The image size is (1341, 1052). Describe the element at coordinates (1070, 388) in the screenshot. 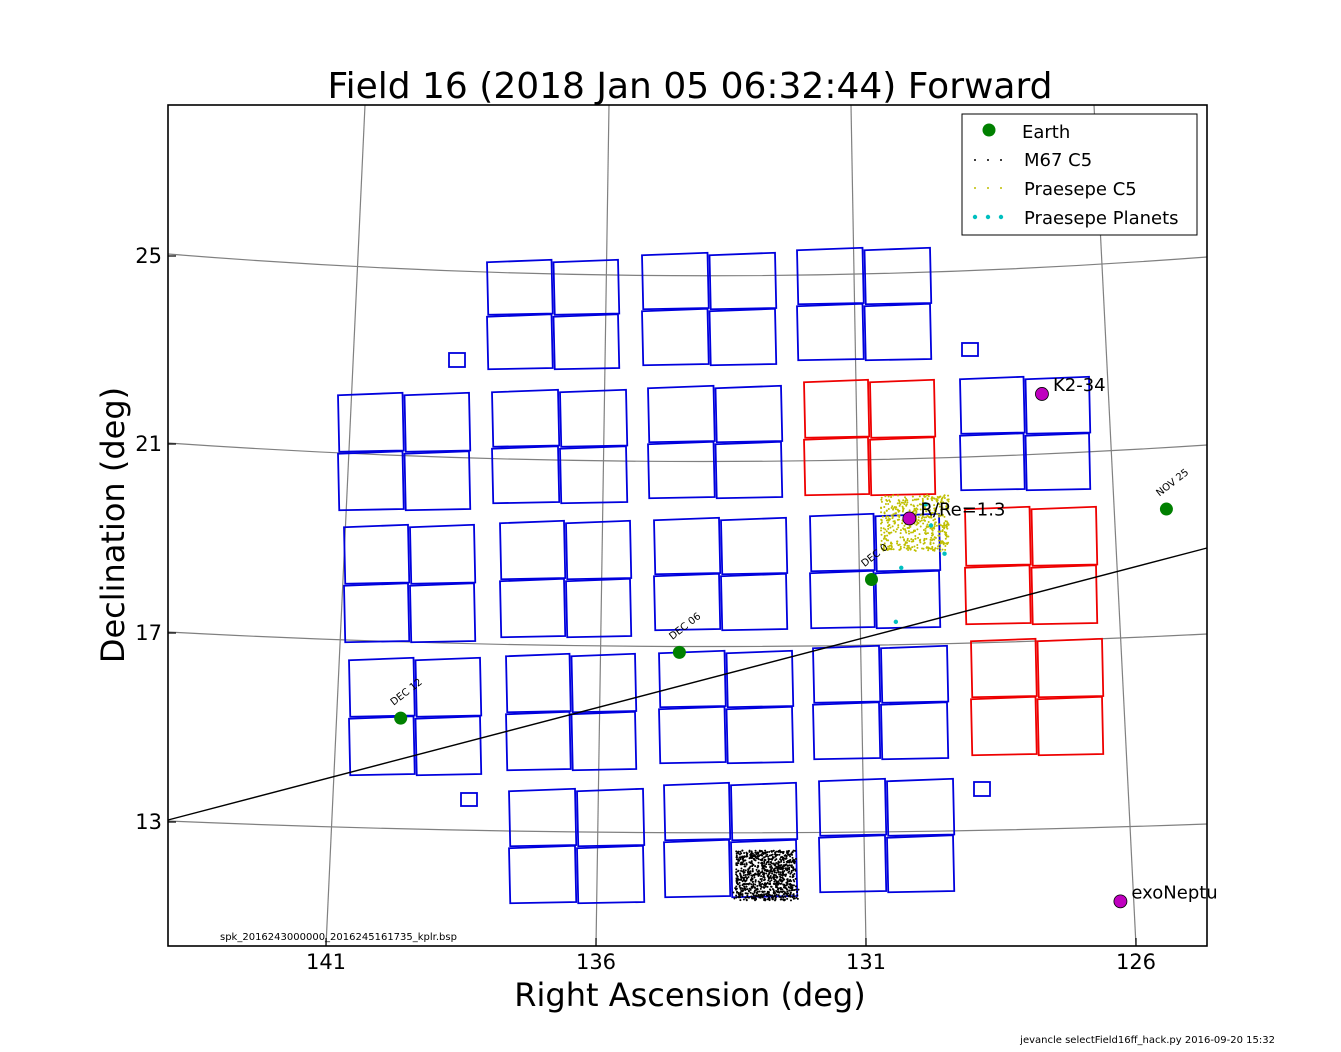

I see `target-k2-34: K2-34` at that location.